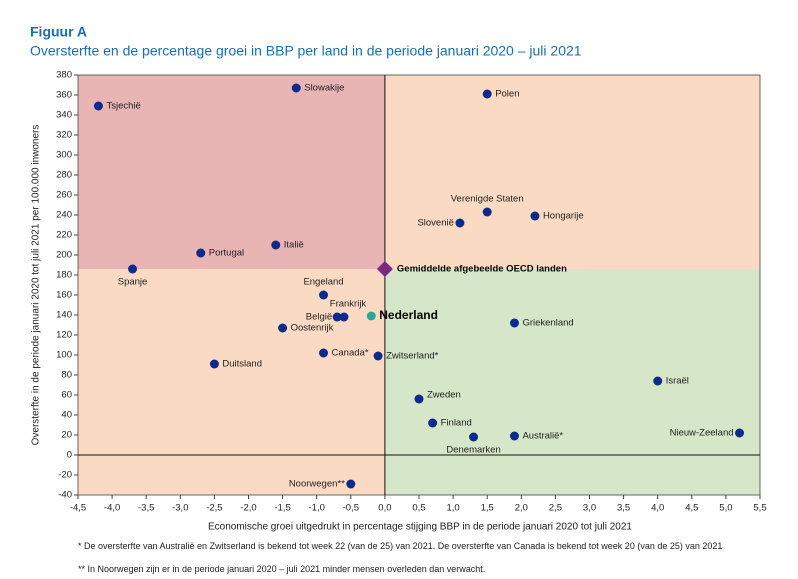 The image size is (798, 579). I want to click on point-label: Italië, so click(294, 245).